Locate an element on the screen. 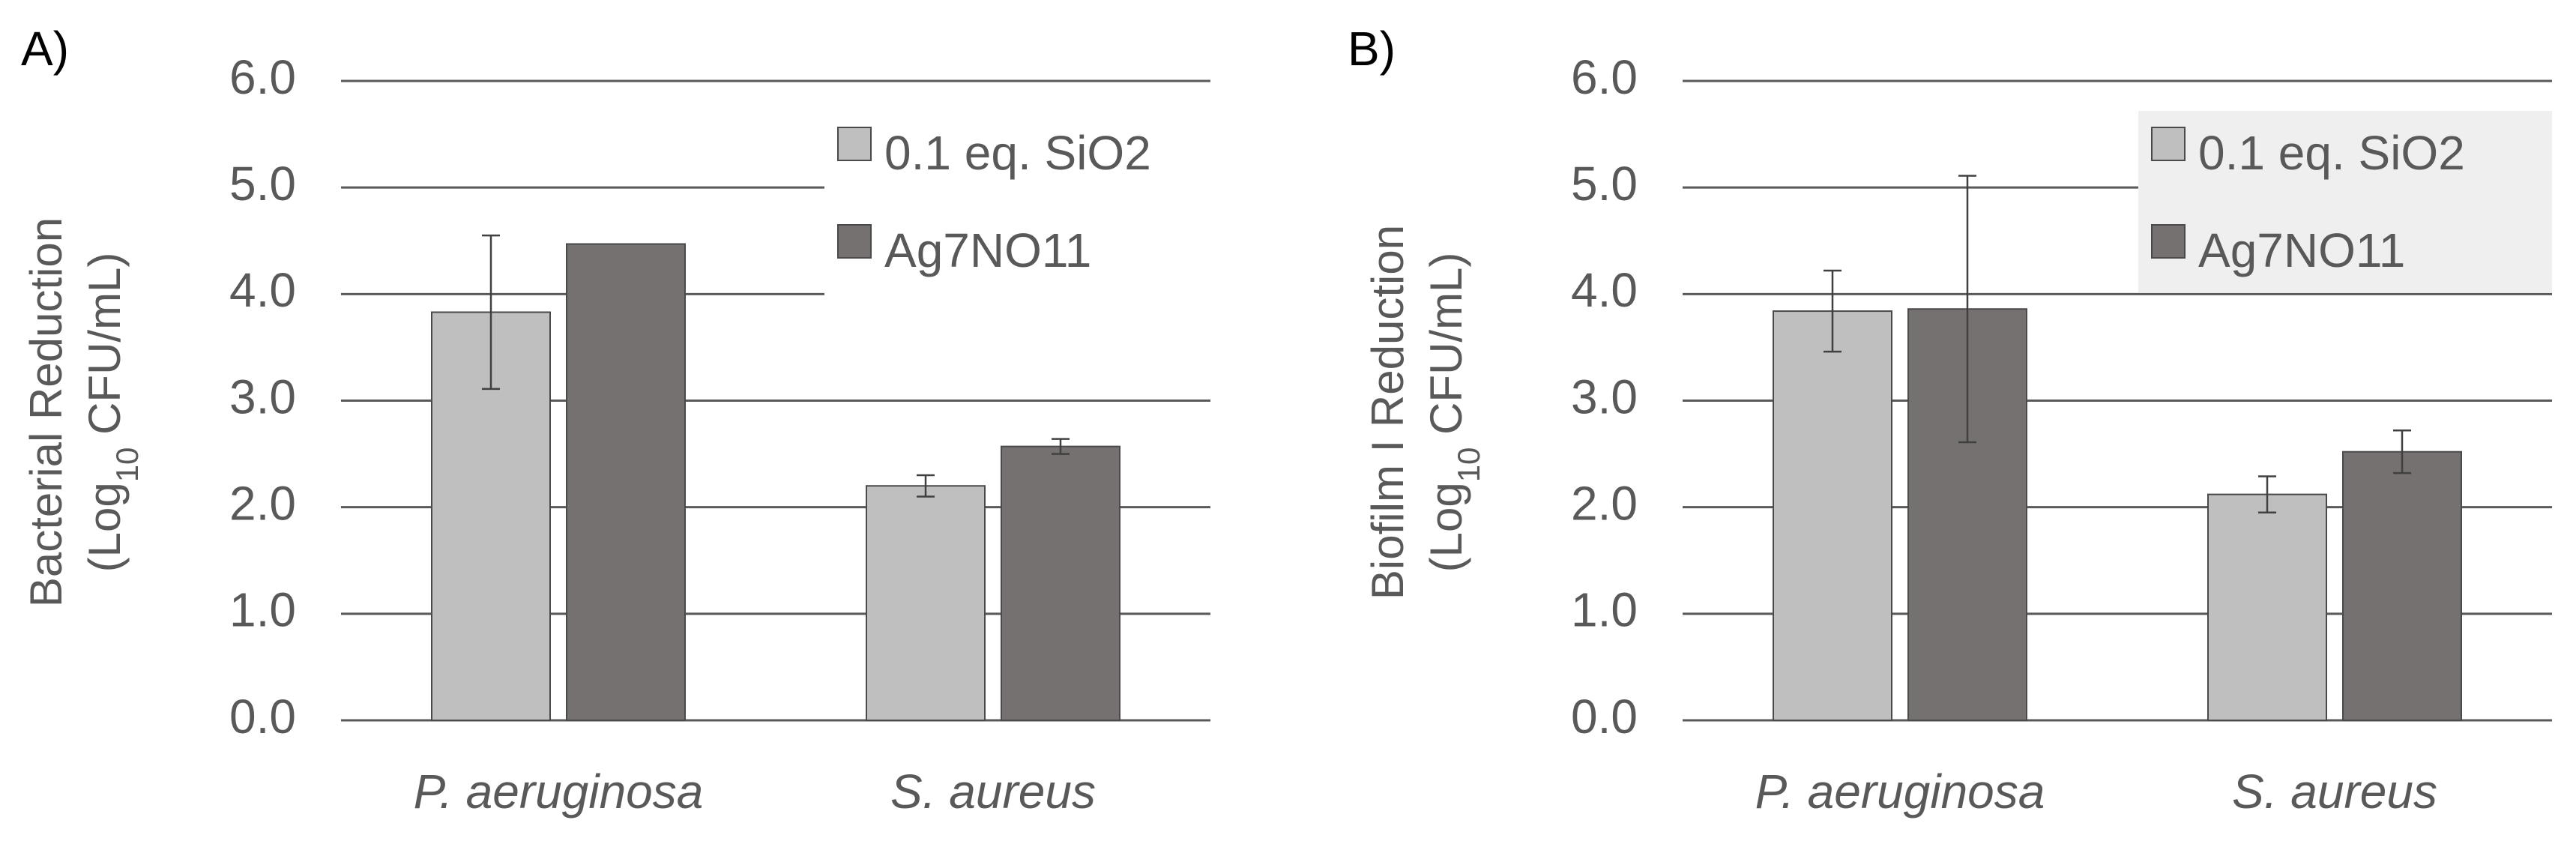 The width and height of the screenshot is (2576, 847). y-axis-title: Biofilm I Reduction (Log10 CFU/mL) is located at coordinates (1425, 412).